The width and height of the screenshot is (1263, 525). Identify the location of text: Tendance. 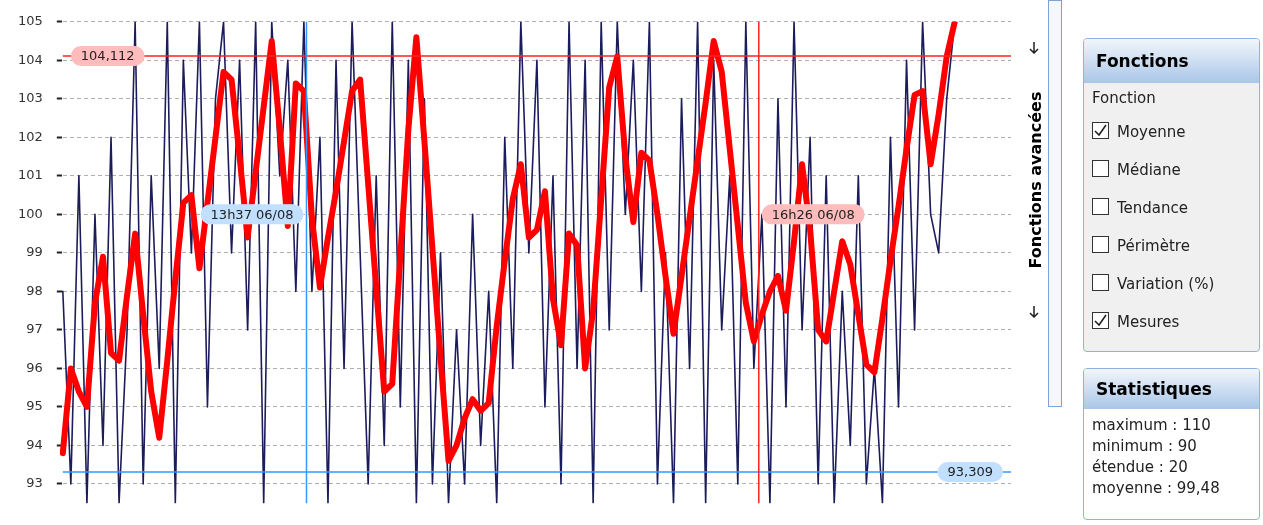
(1153, 208).